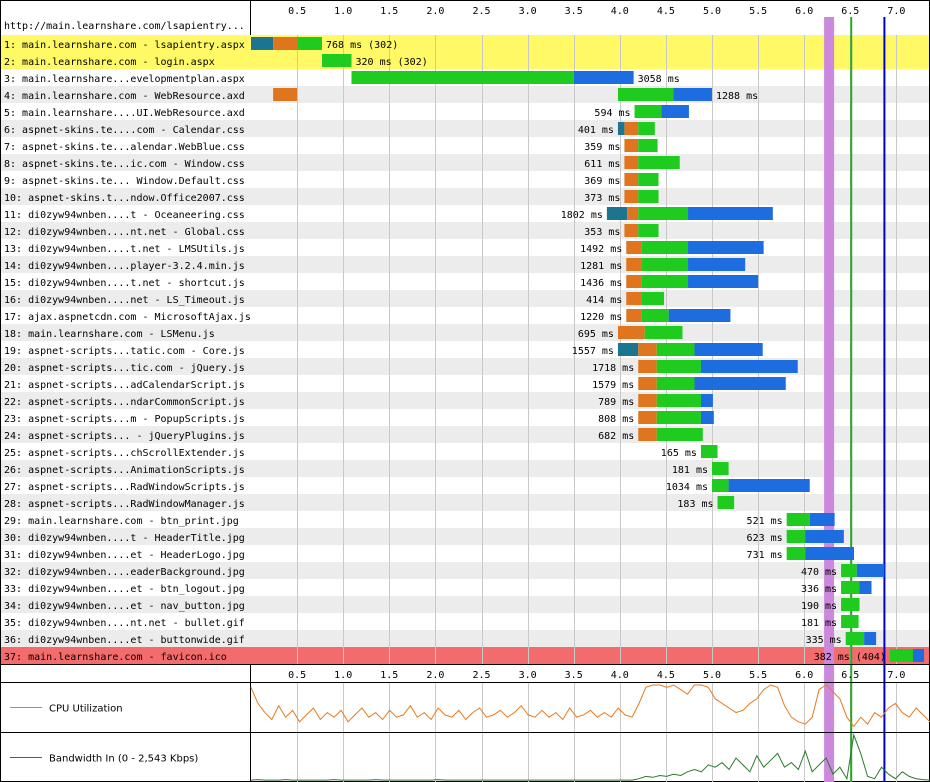 Image resolution: width=930 pixels, height=782 pixels. What do you see at coordinates (124, 606) in the screenshot?
I see `request-label: 34: di0zyw94wnben....et - nav_button.jpg` at bounding box center [124, 606].